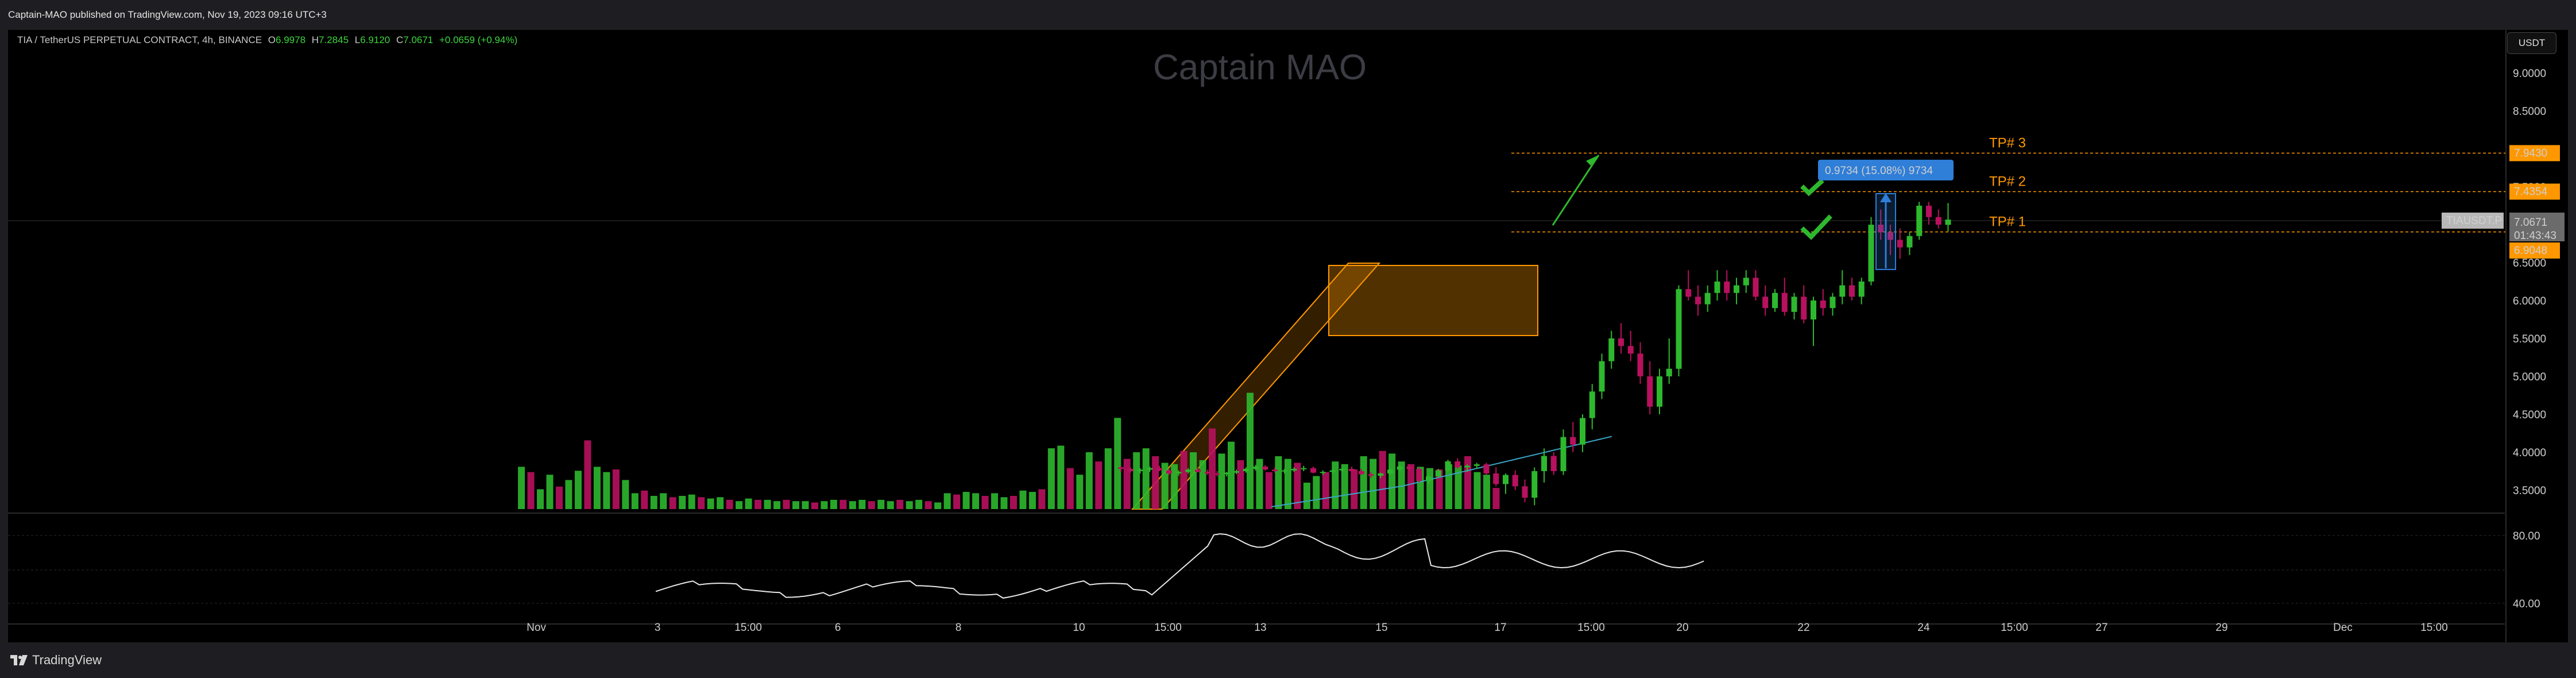  What do you see at coordinates (1009, 450) in the screenshot?
I see `volume-layer` at bounding box center [1009, 450].